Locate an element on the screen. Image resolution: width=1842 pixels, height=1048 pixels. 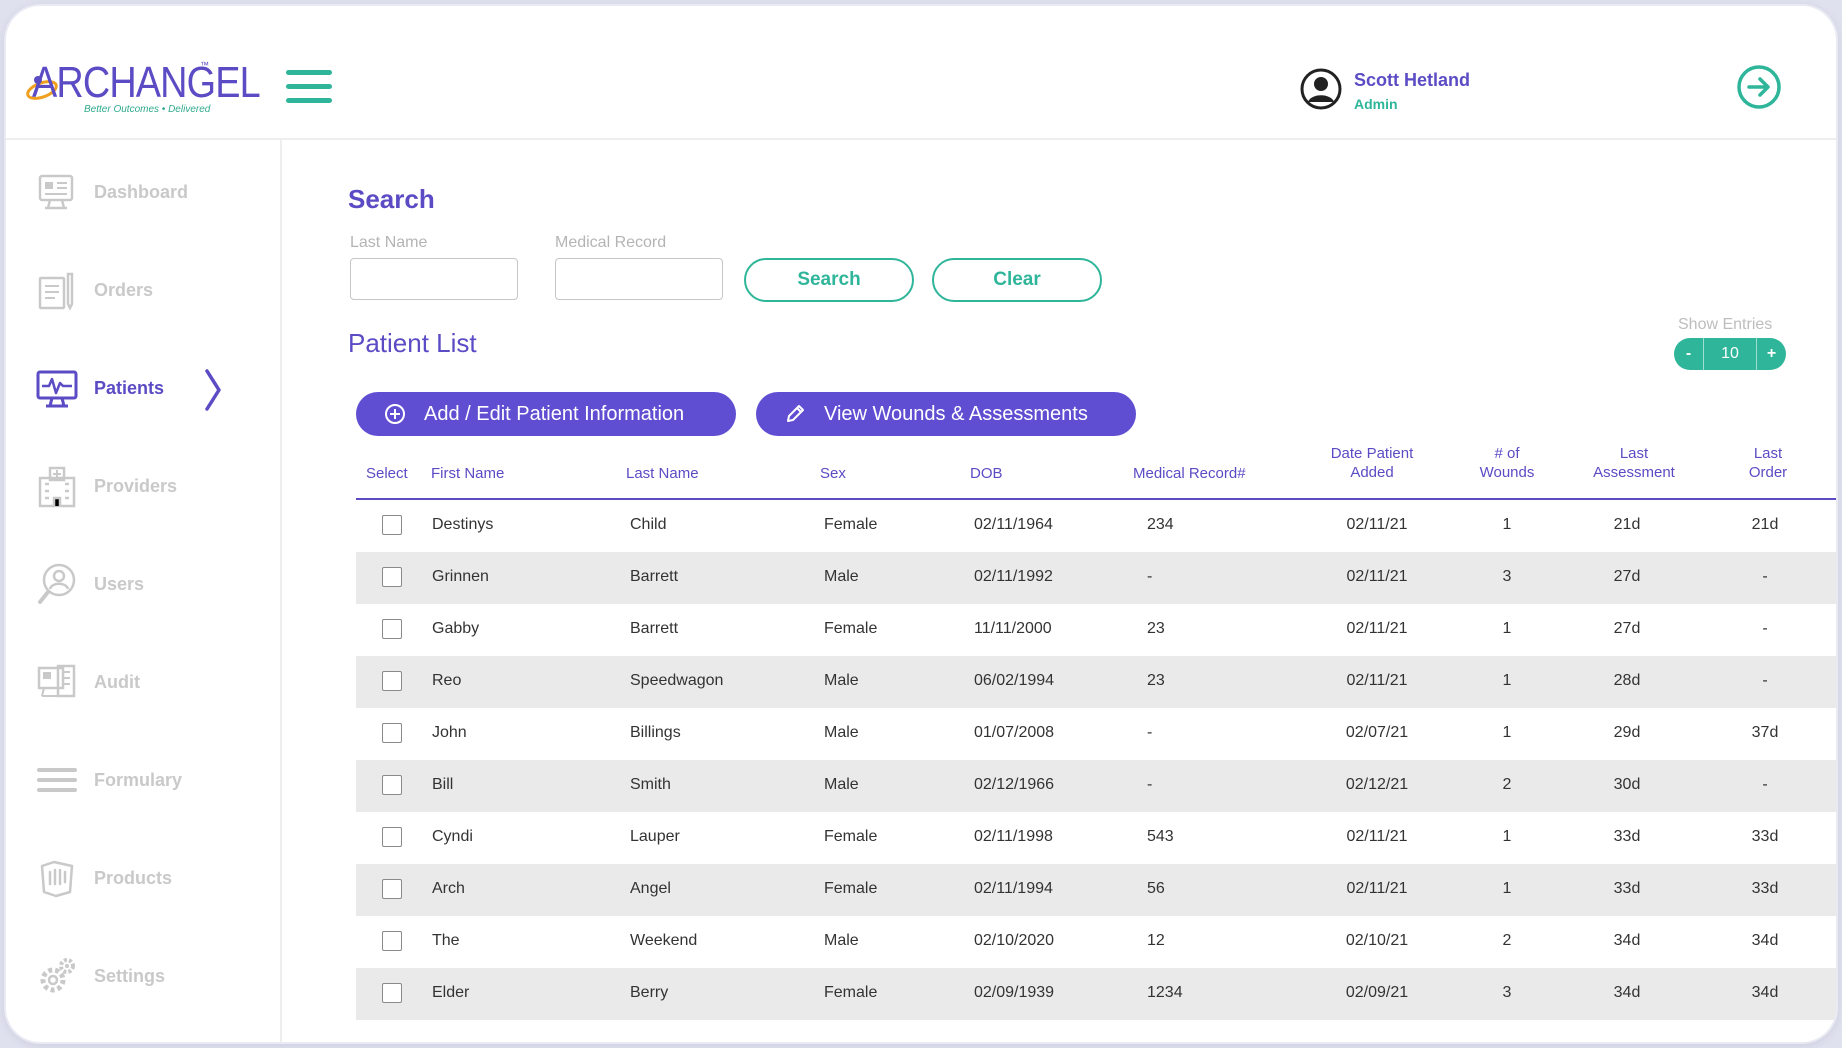
cell-dob: 02/11/1964 is located at coordinates (1013, 524).